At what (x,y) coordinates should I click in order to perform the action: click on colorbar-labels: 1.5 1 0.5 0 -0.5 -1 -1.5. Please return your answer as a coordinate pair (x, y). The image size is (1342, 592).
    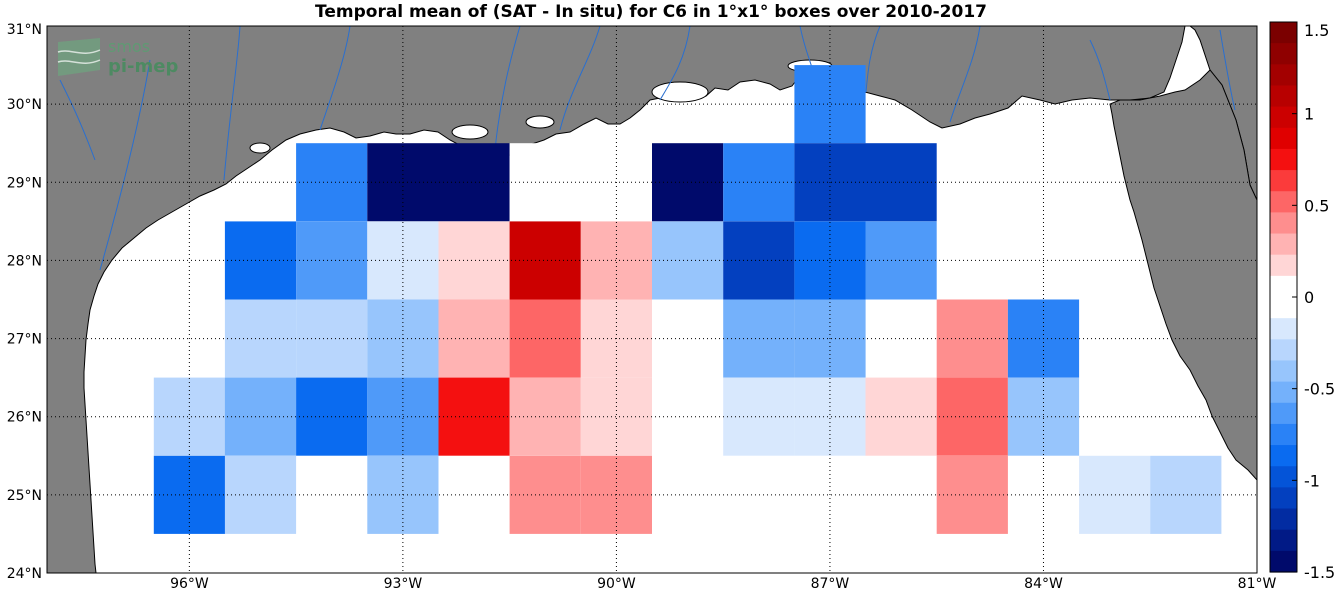
    Looking at the image, I should click on (1313, 301).